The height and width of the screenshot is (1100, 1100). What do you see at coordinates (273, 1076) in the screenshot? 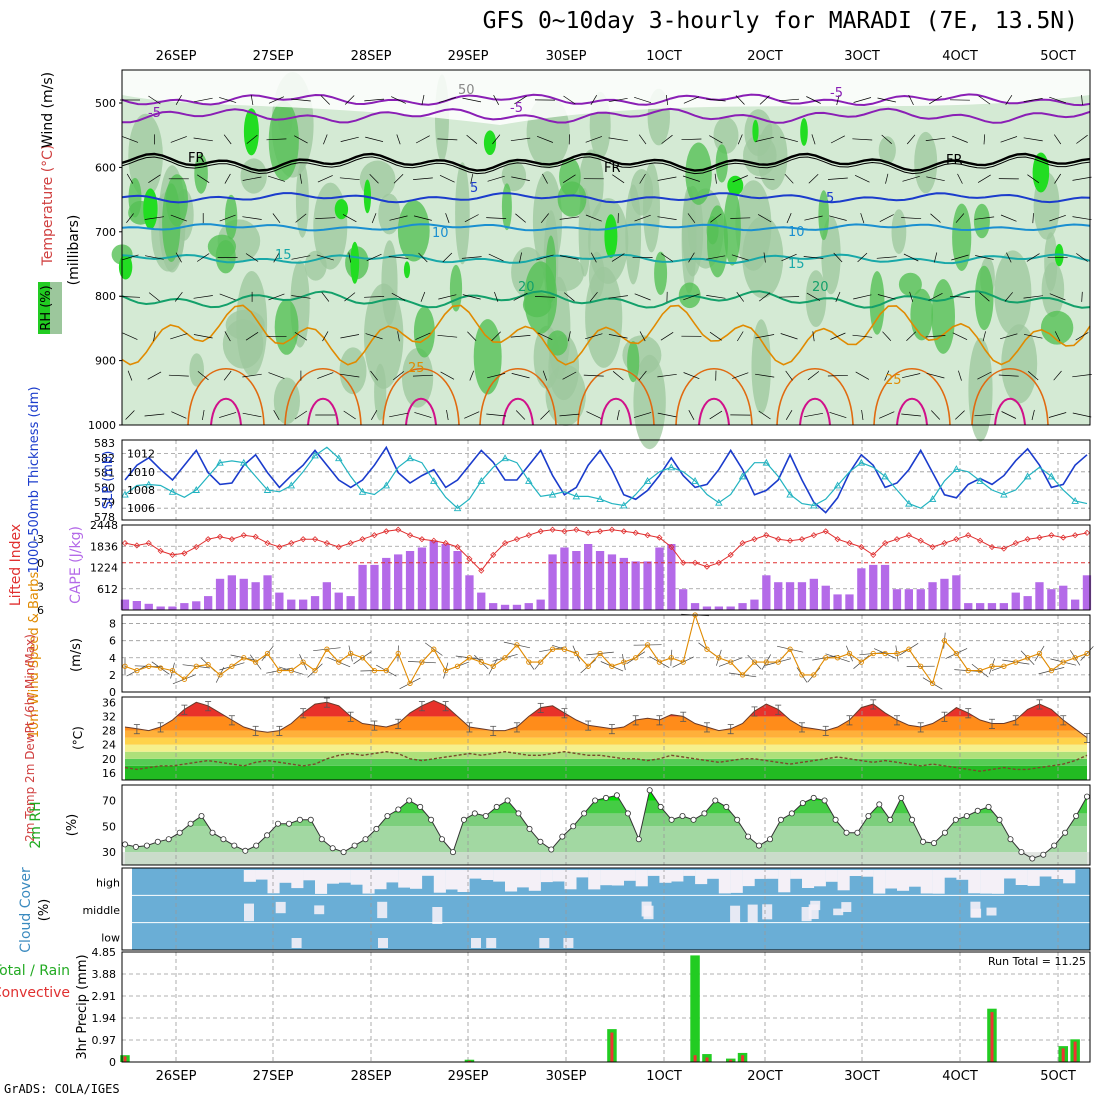
I see `date-label-bottom: 27SEP` at bounding box center [273, 1076].